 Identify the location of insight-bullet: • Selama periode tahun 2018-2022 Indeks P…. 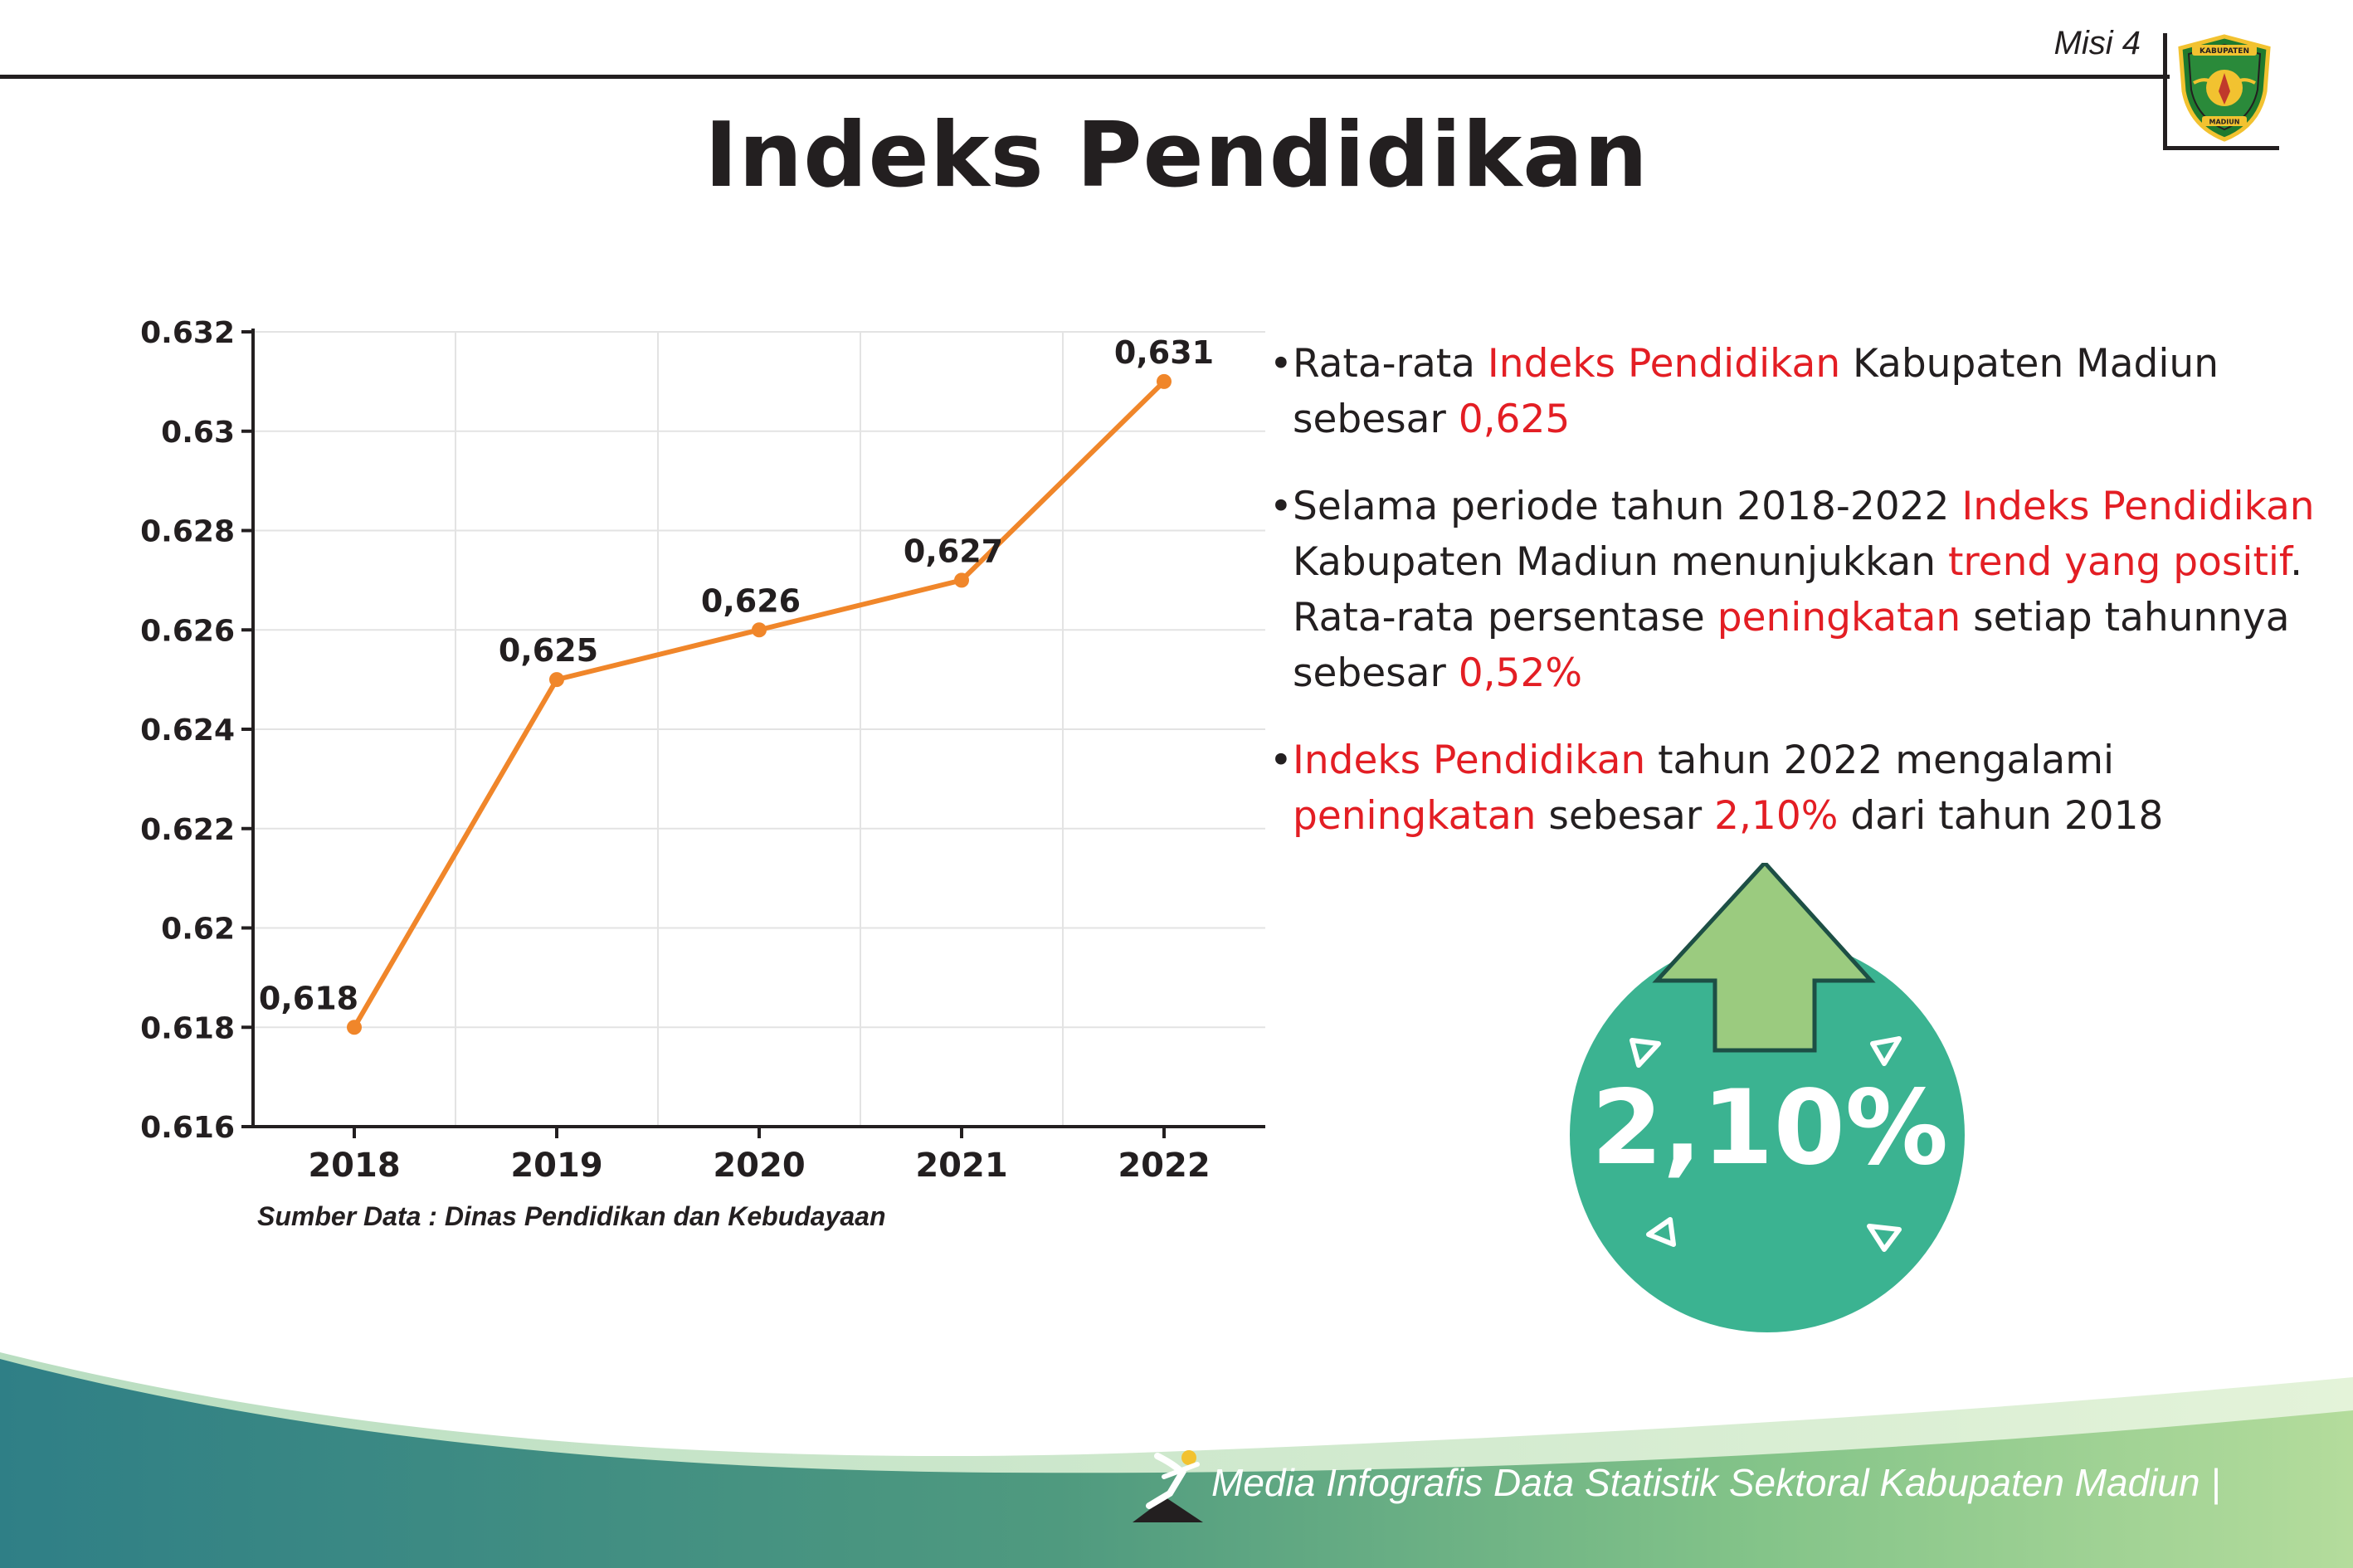
(1796, 590).